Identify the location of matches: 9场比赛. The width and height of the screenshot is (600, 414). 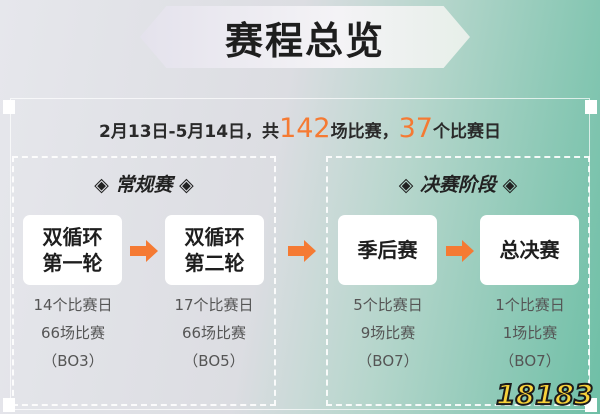
(388, 333).